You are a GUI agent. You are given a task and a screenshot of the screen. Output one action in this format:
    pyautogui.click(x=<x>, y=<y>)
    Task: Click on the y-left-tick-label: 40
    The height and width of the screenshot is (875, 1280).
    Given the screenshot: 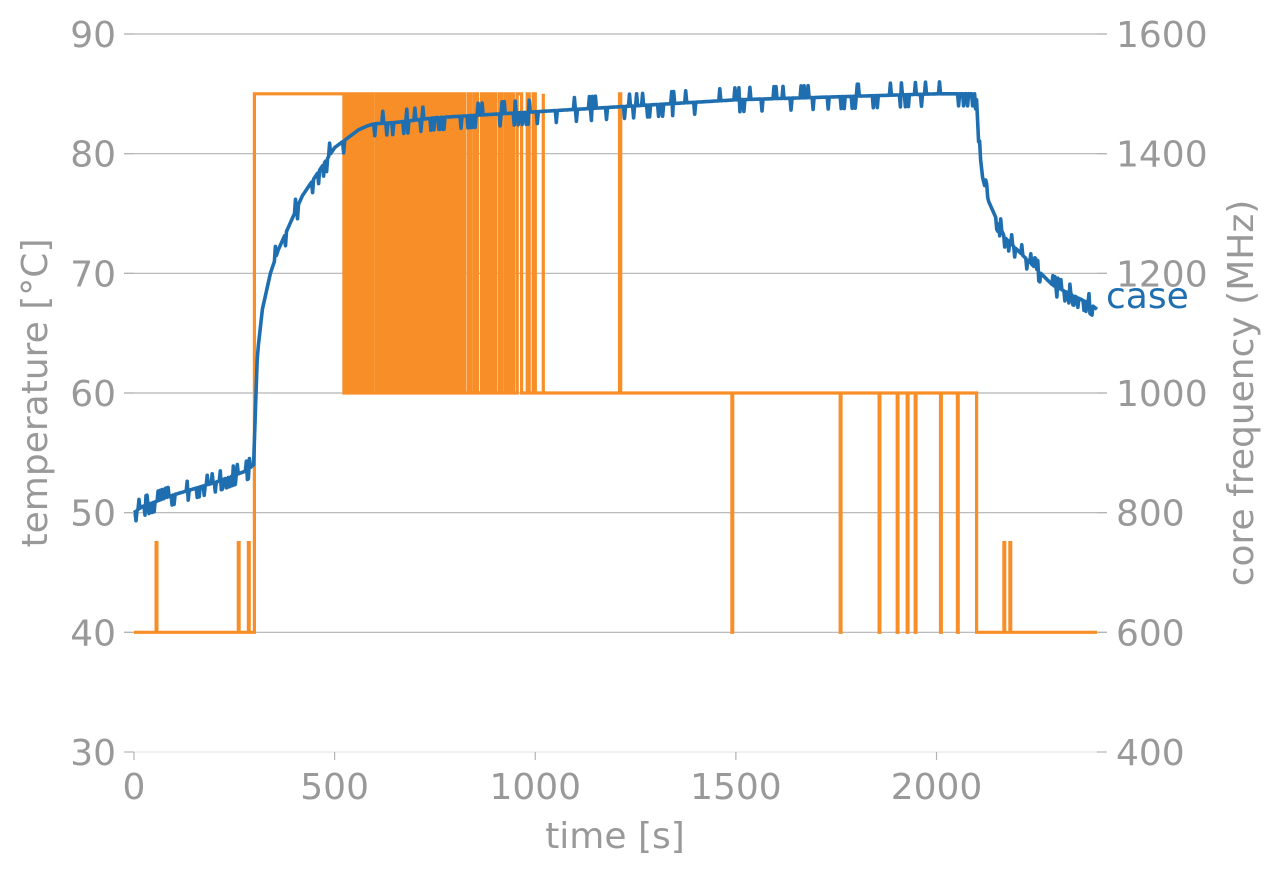 What is the action you would take?
    pyautogui.click(x=93, y=633)
    